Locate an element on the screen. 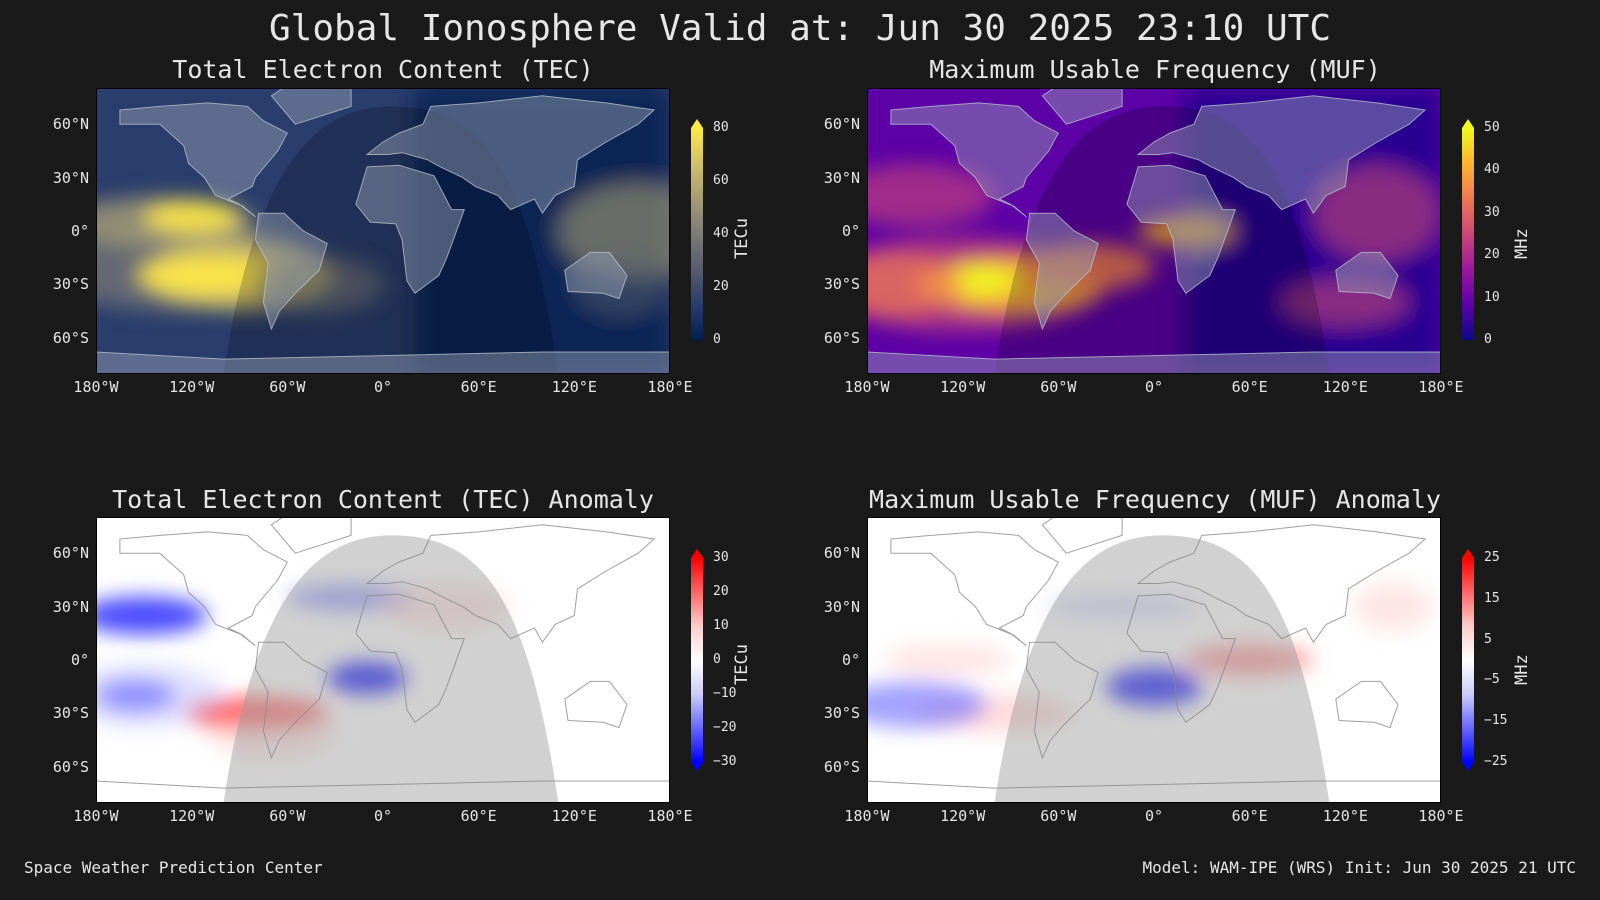 The width and height of the screenshot is (1600, 900). tec-map is located at coordinates (383, 231).